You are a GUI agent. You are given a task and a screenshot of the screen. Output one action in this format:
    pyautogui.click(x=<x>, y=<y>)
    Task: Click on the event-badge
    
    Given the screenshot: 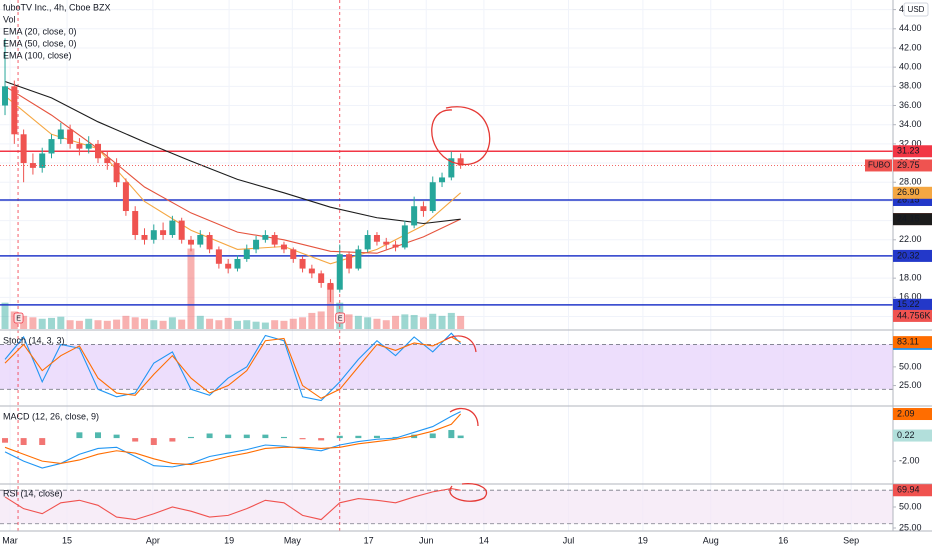 What is the action you would take?
    pyautogui.click(x=340, y=318)
    